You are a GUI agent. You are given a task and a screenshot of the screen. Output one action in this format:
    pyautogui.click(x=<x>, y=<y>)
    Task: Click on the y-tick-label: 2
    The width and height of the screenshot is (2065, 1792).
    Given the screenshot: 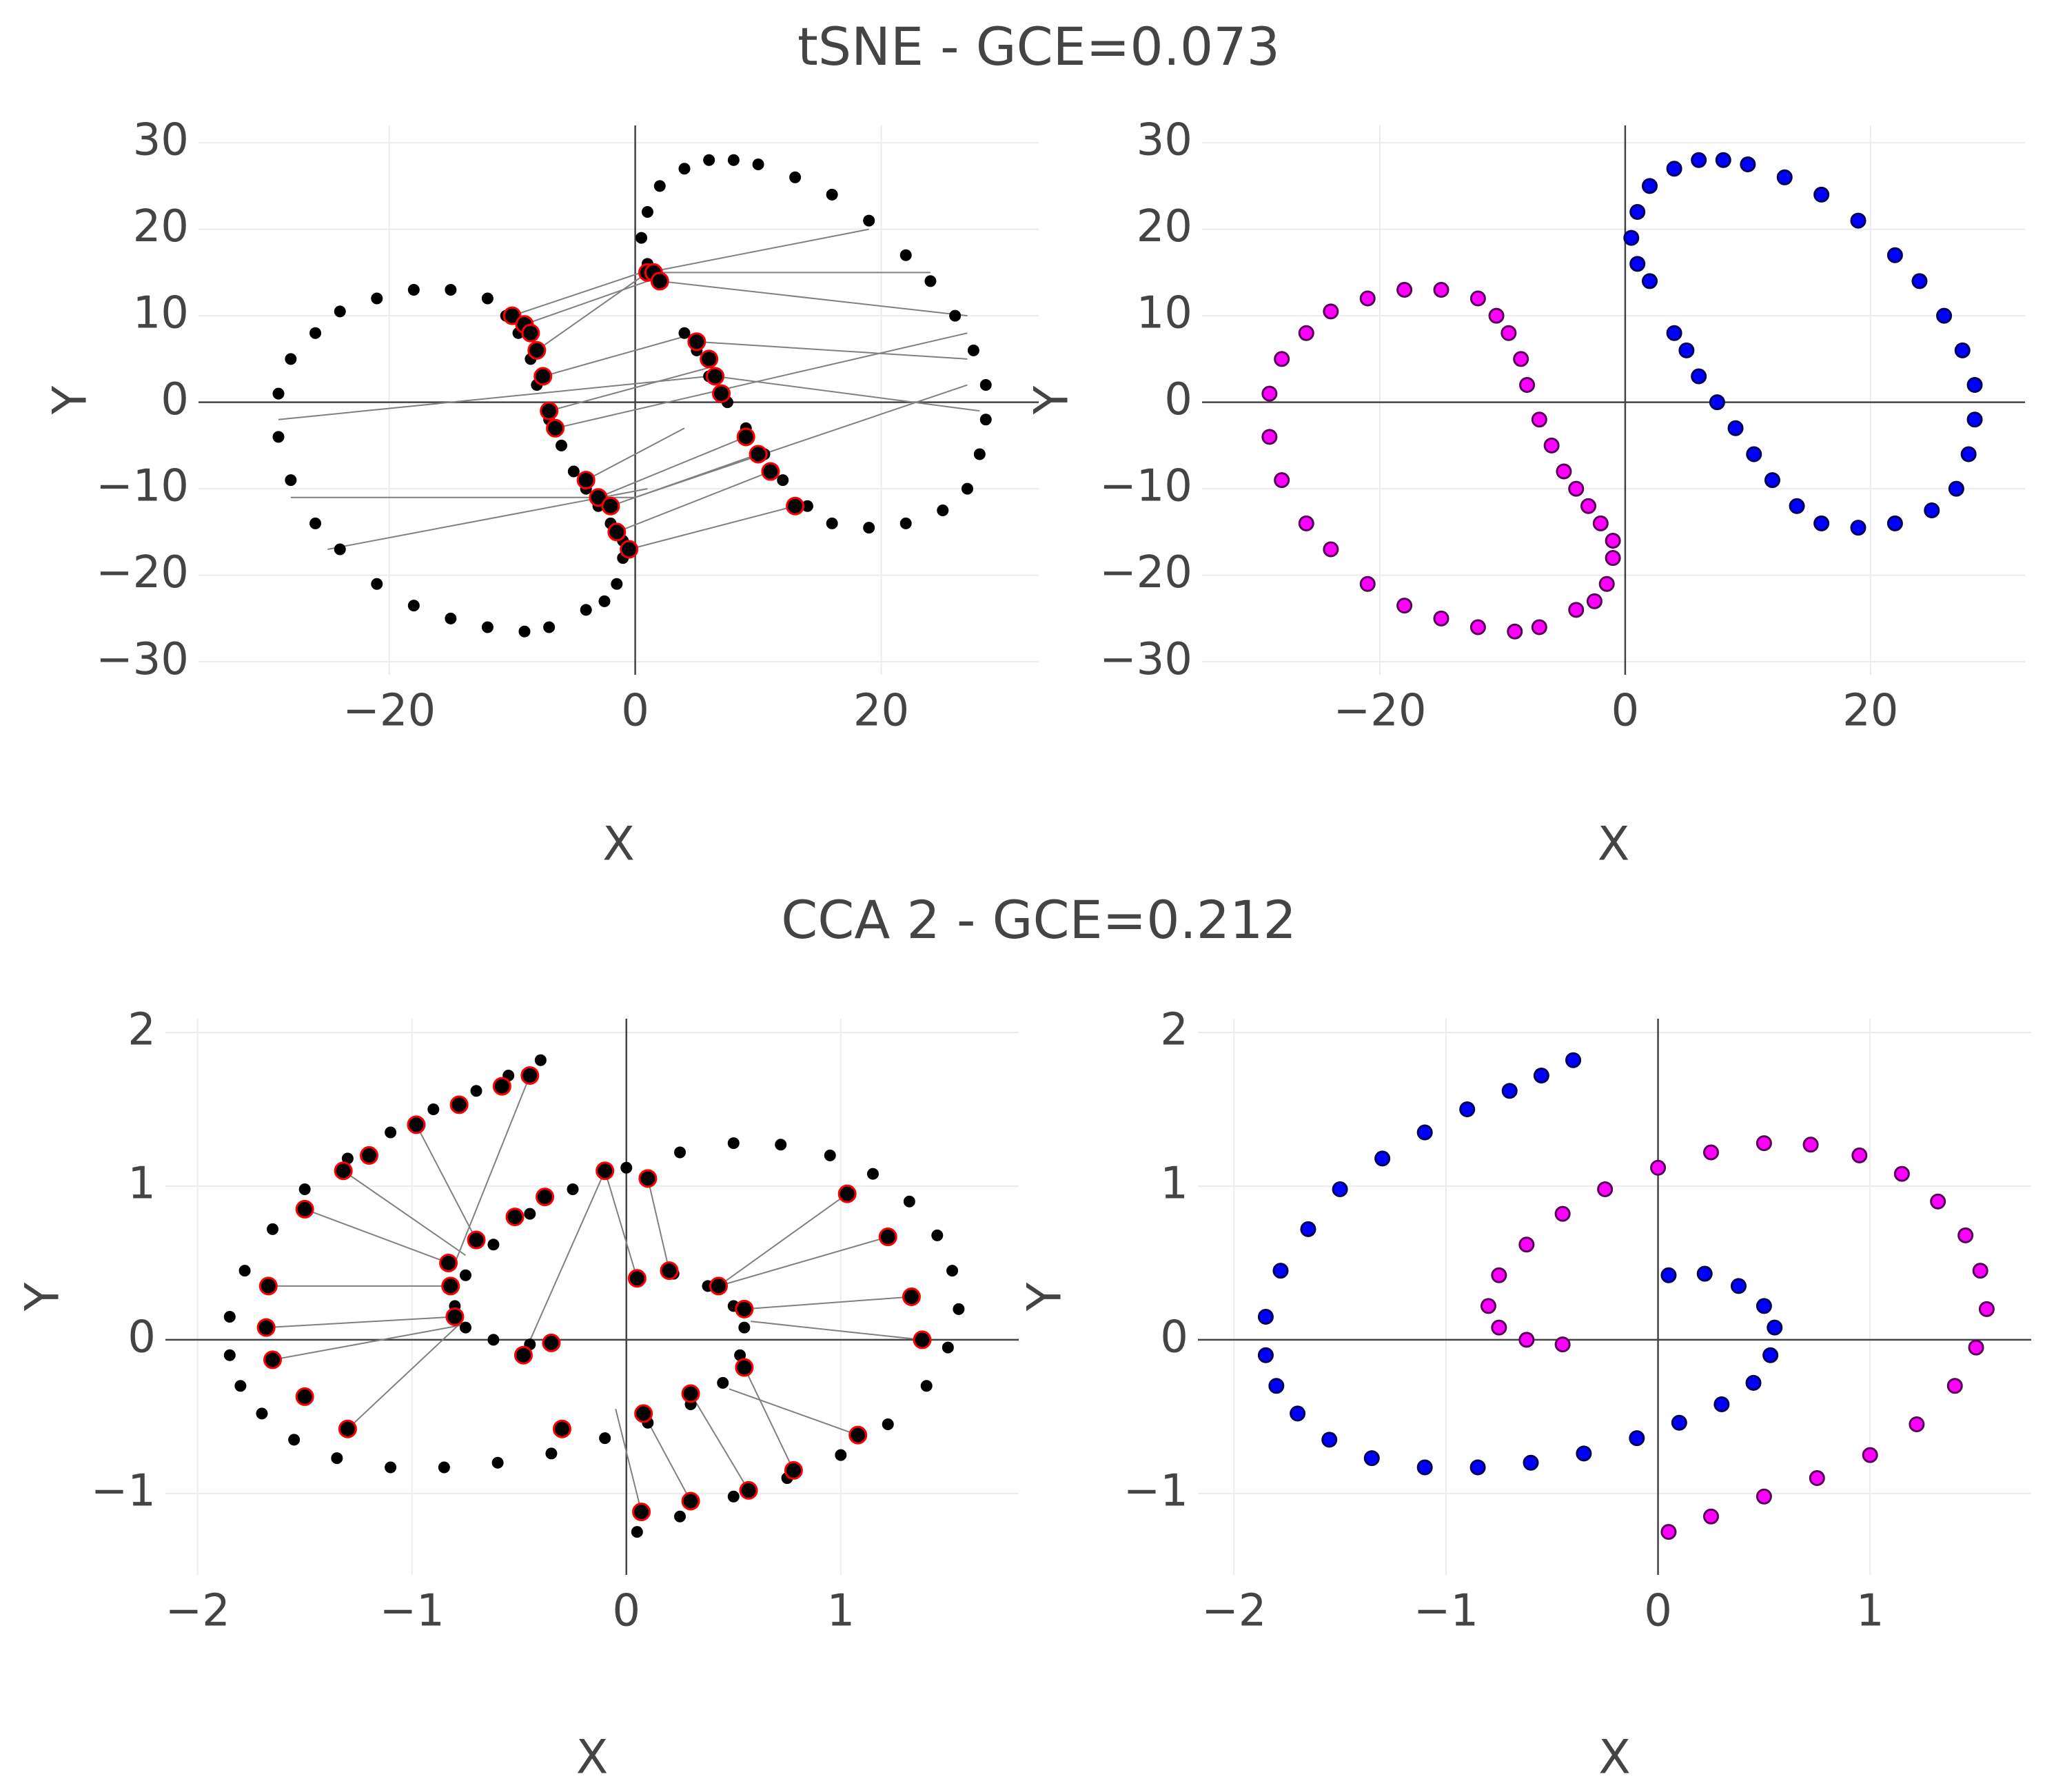 What is the action you would take?
    pyautogui.click(x=1174, y=1030)
    